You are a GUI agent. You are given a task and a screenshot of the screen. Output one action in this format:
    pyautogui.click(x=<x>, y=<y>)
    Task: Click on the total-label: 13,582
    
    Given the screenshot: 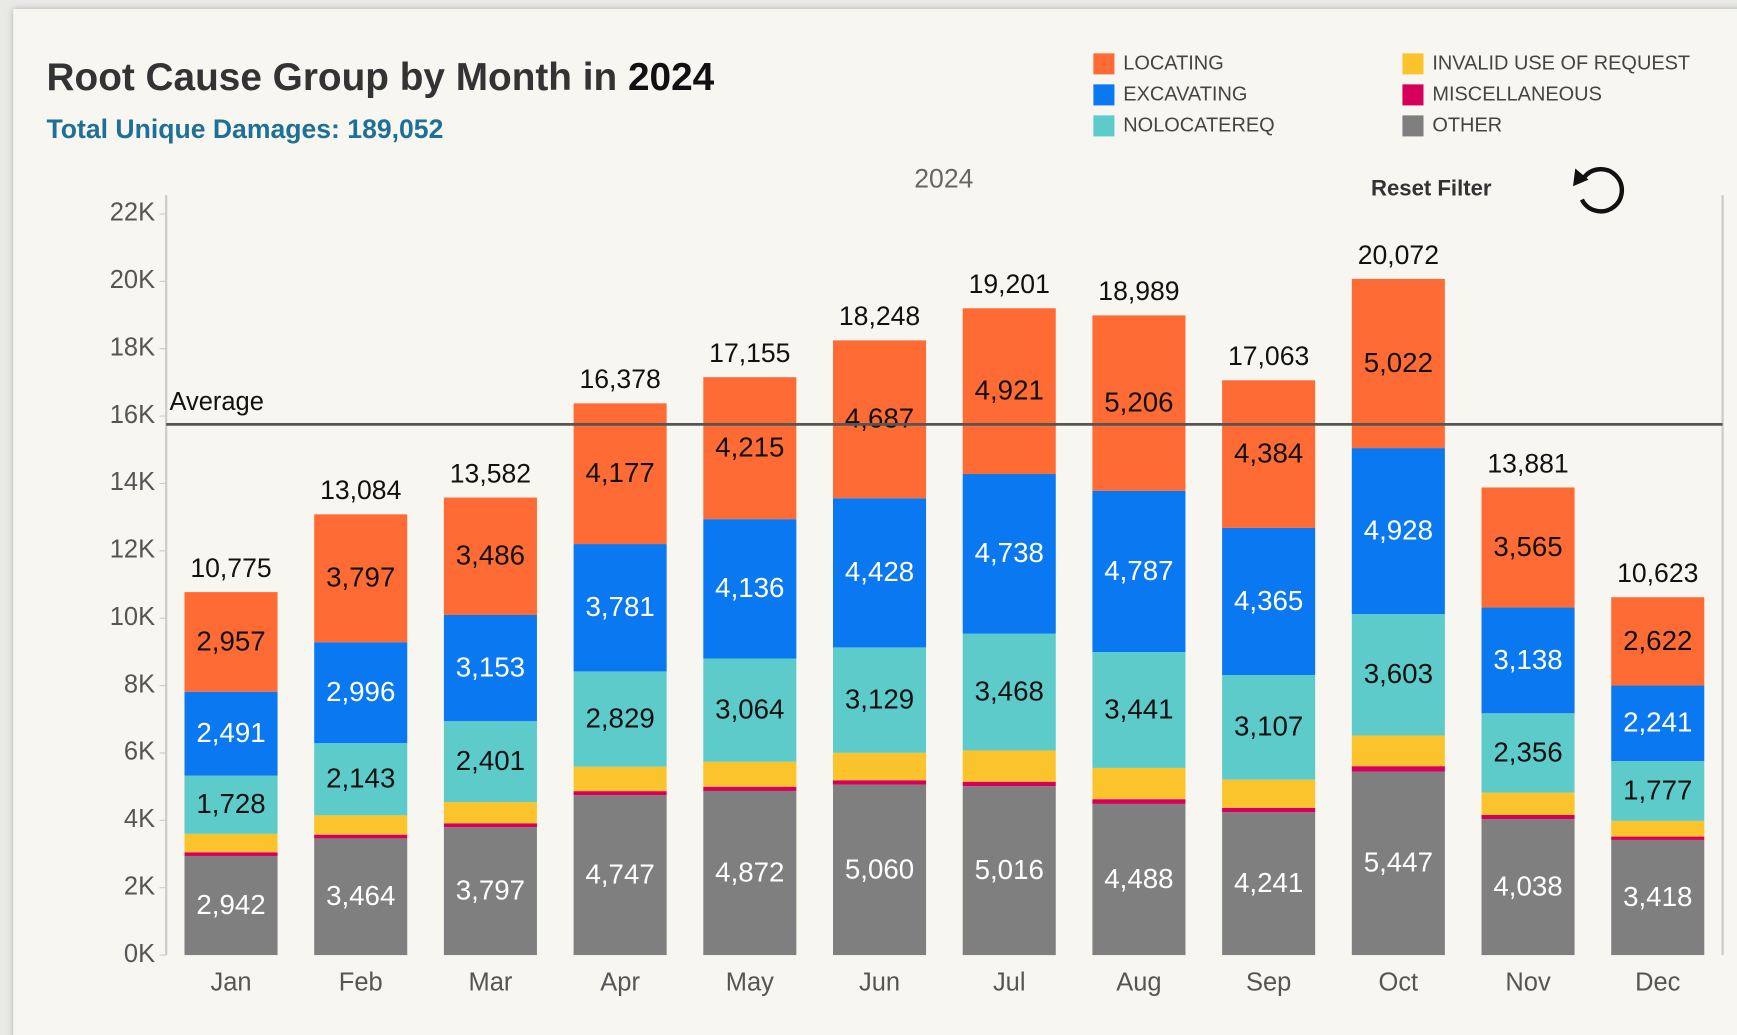 What is the action you would take?
    pyautogui.click(x=490, y=473)
    